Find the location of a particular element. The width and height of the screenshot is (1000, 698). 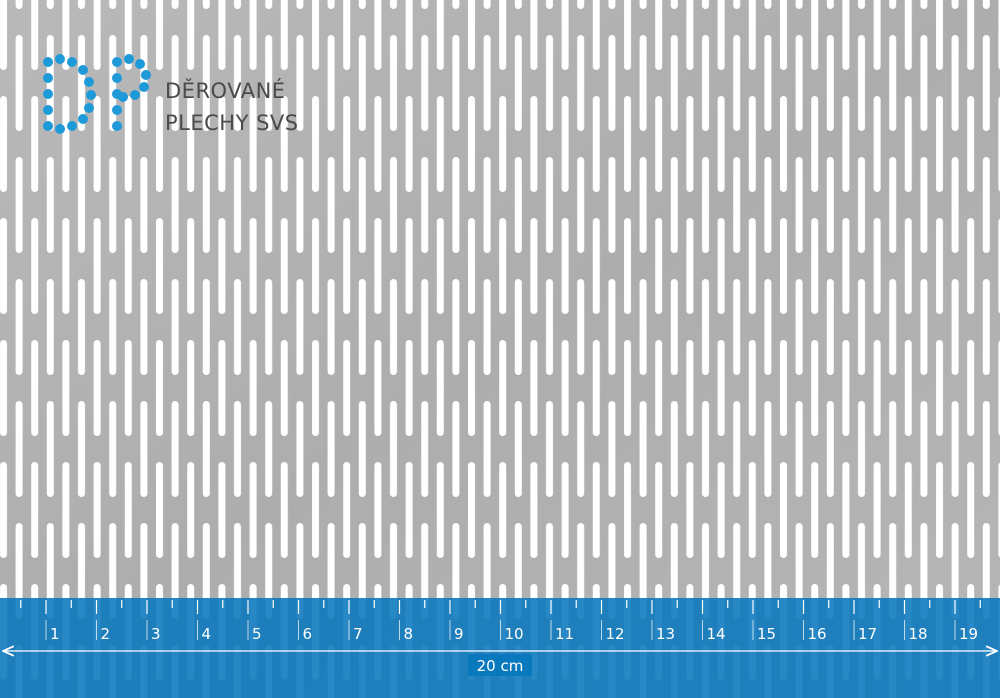

ruler-label: 1 is located at coordinates (55, 634).